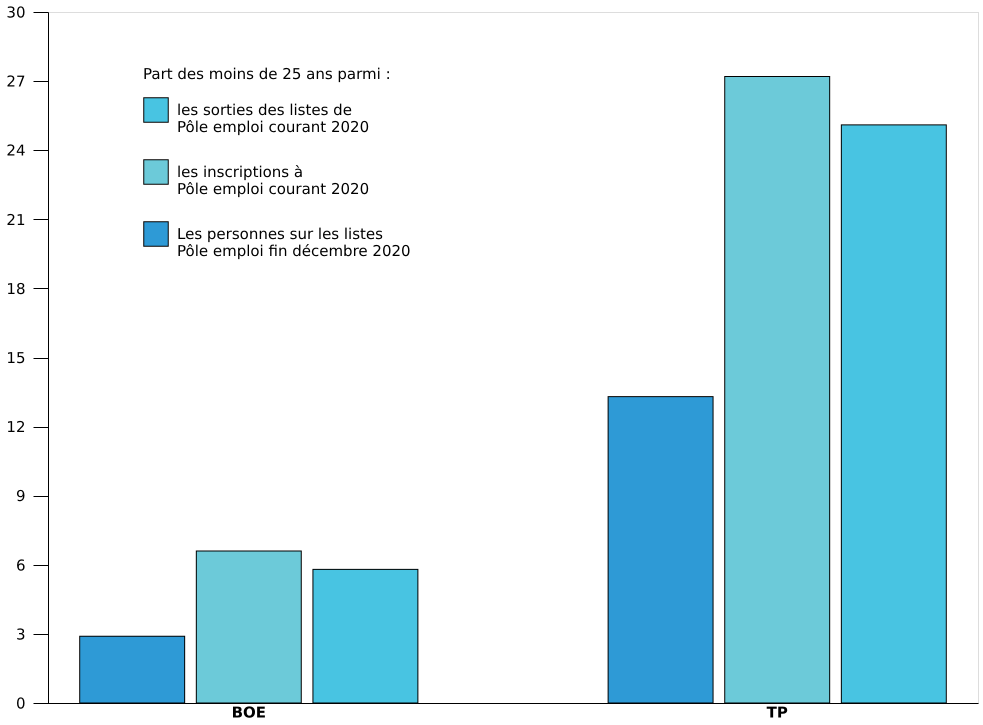  I want to click on legend-label: les sorties des listes de Pôle emploi courant 2020, so click(273, 118).